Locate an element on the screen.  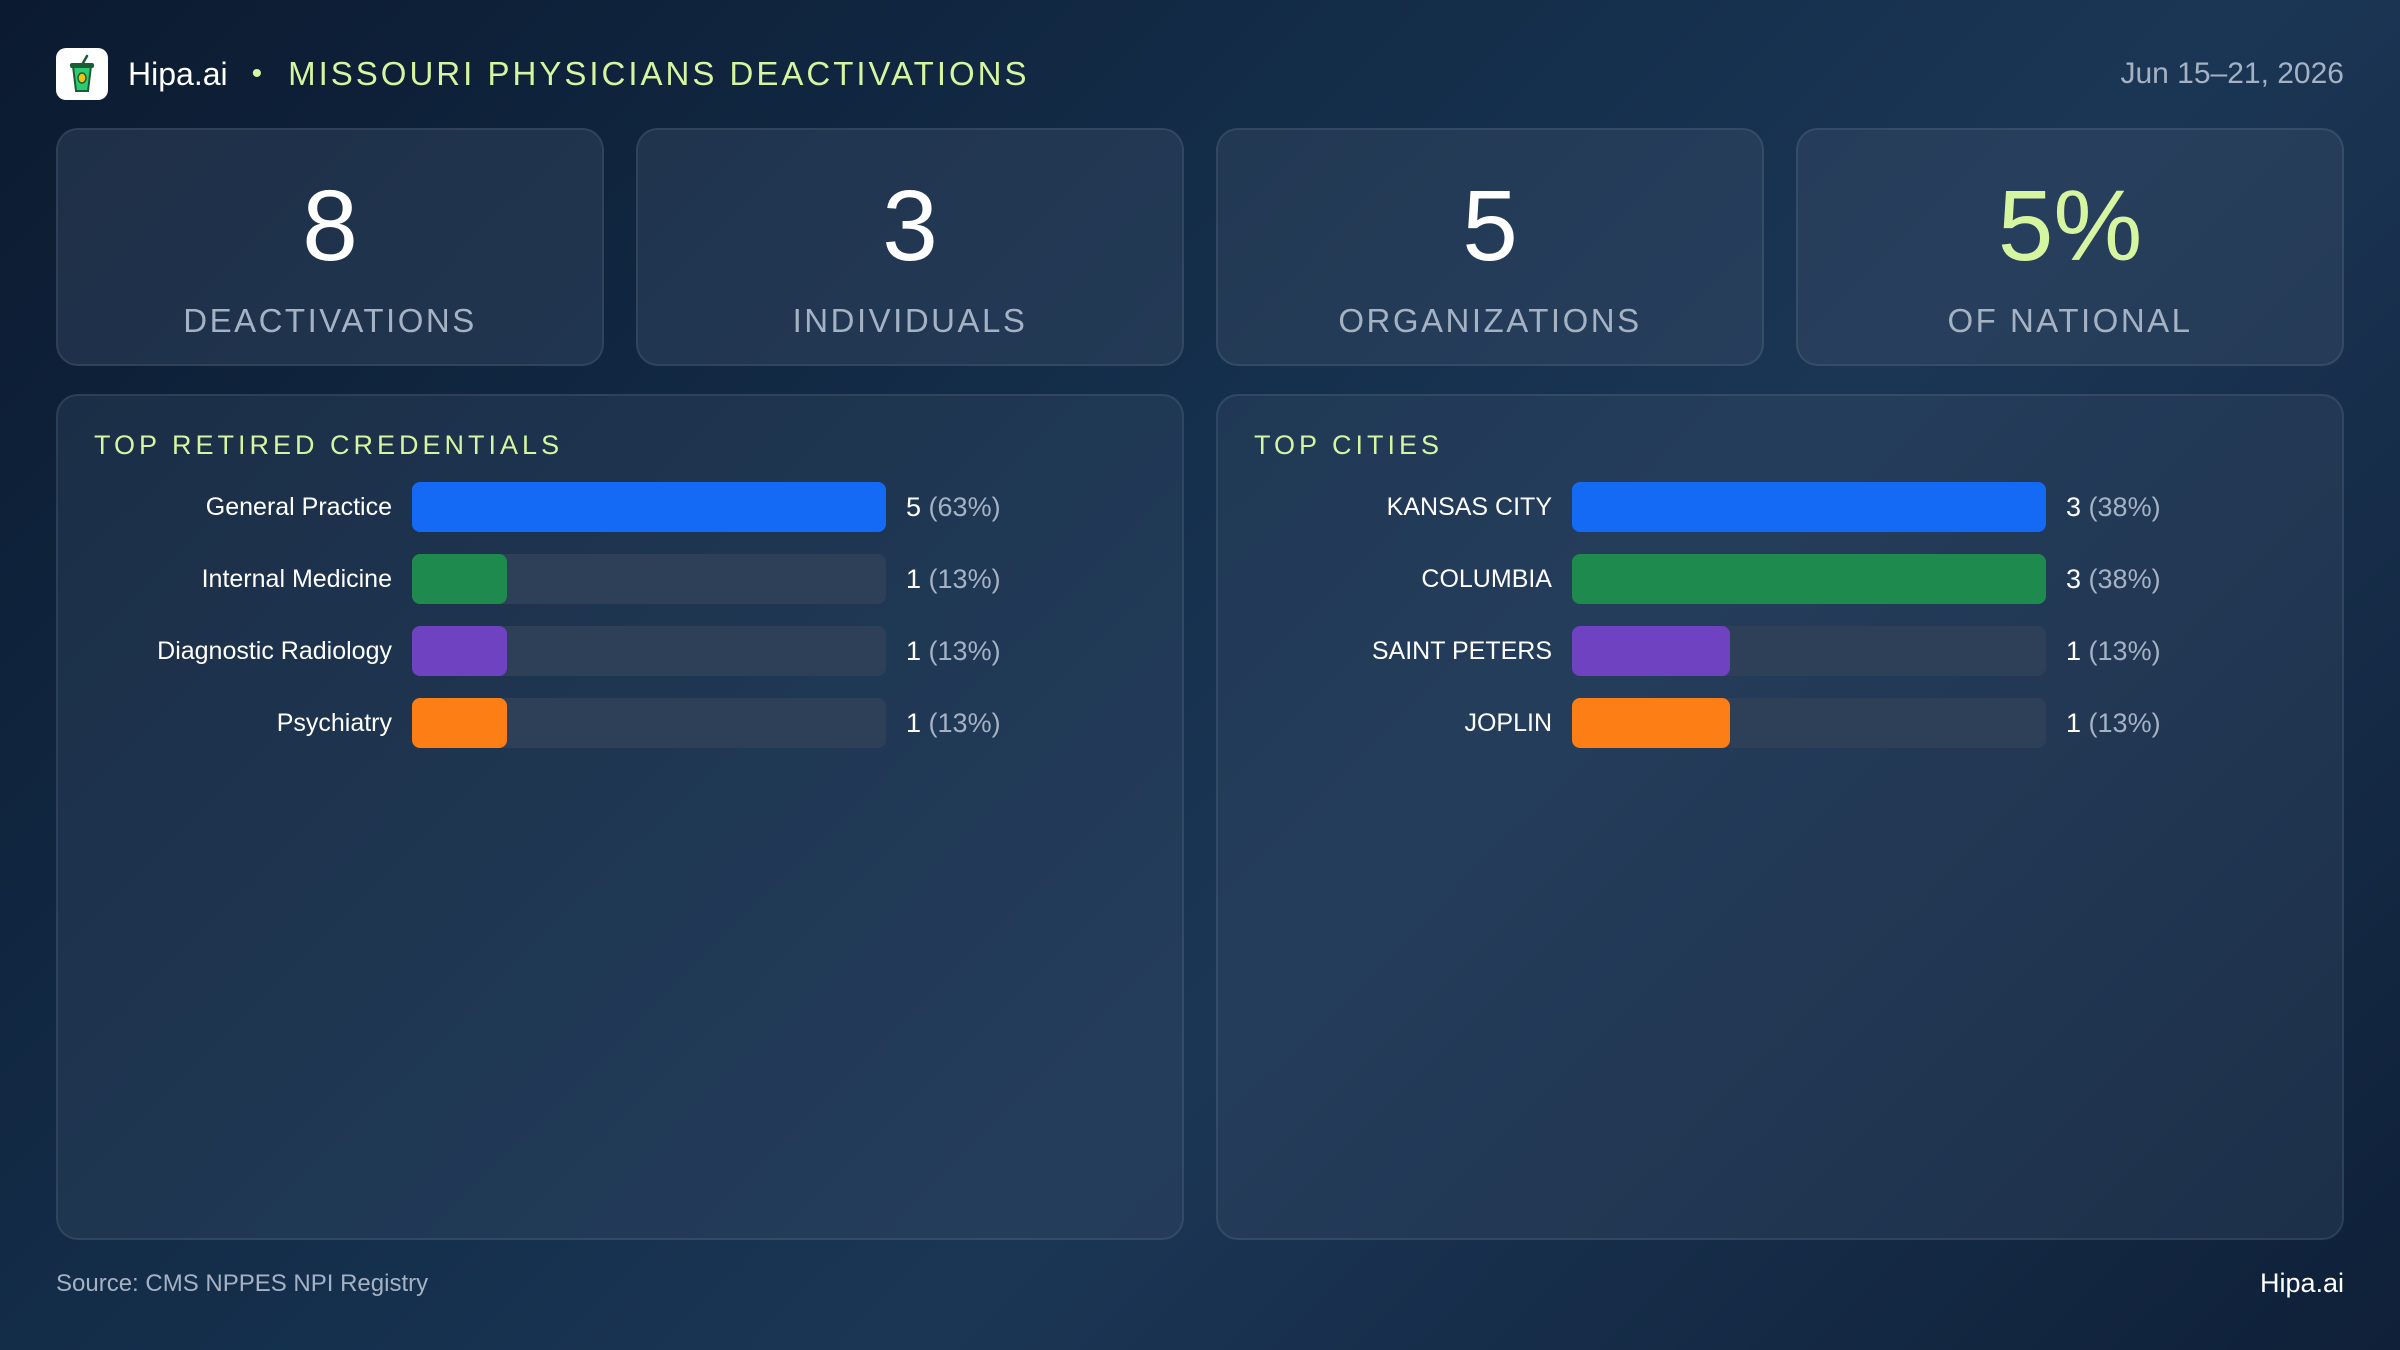
bar-percent: (63%) is located at coordinates (964, 507).